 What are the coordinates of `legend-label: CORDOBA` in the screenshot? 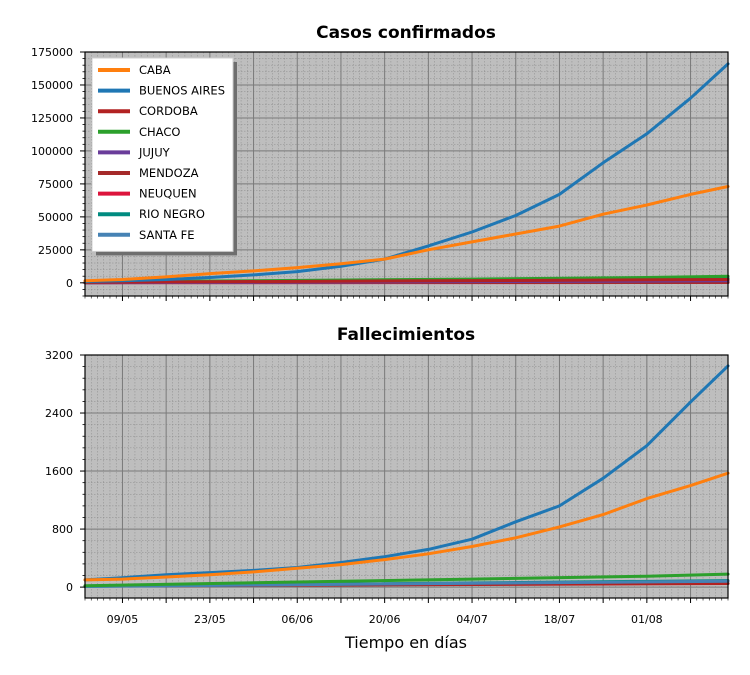 It's located at (168, 111).